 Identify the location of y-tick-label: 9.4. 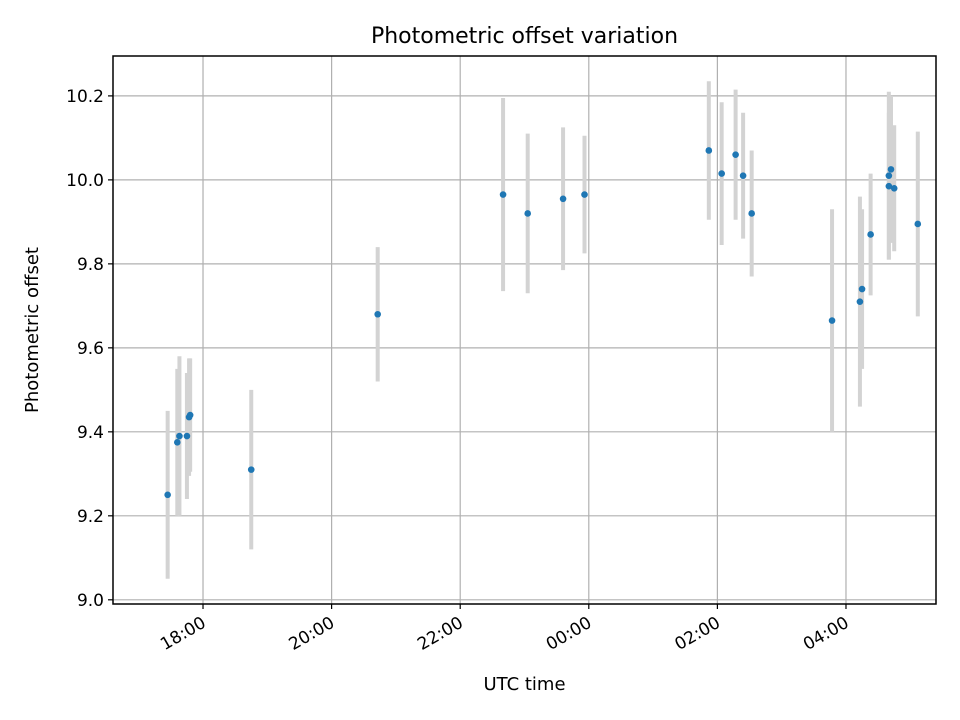
(90, 433).